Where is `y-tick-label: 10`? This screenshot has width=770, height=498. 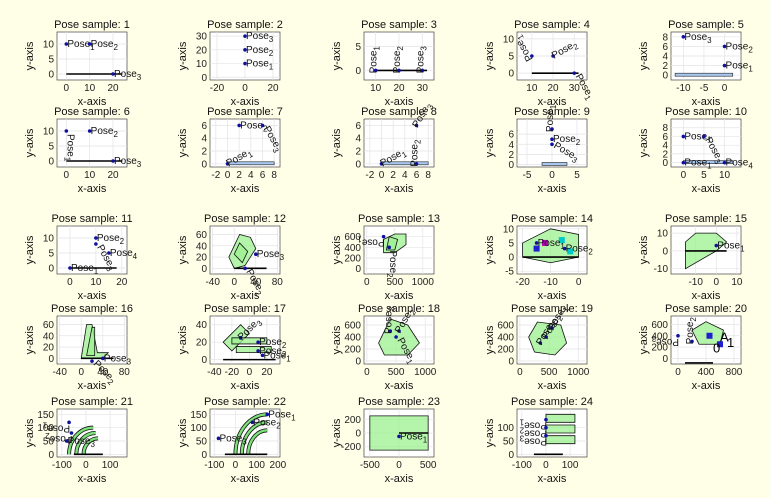 y-tick-label: 10 is located at coordinates (49, 132).